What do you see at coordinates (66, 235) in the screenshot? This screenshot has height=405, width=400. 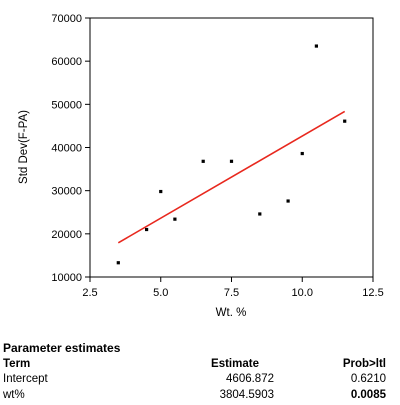 I see `y-tick-label: 20000` at bounding box center [66, 235].